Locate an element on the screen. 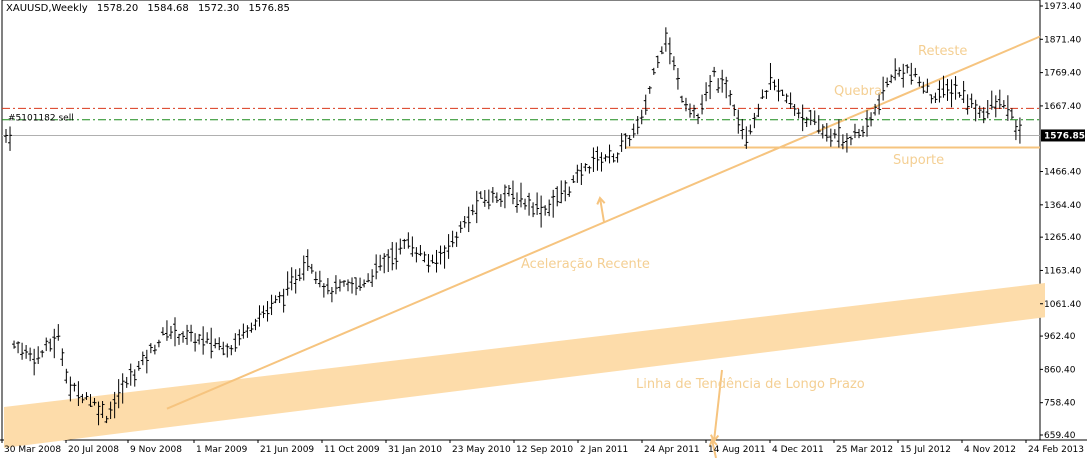 Image resolution: width=1087 pixels, height=458 pixels. x-tick-label: 11 Oct 2009 is located at coordinates (352, 450).